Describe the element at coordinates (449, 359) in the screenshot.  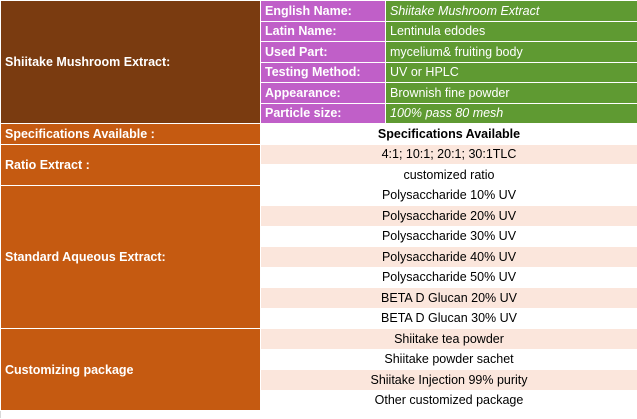
I see `customizing-item: Shiitake powder sachet` at that location.